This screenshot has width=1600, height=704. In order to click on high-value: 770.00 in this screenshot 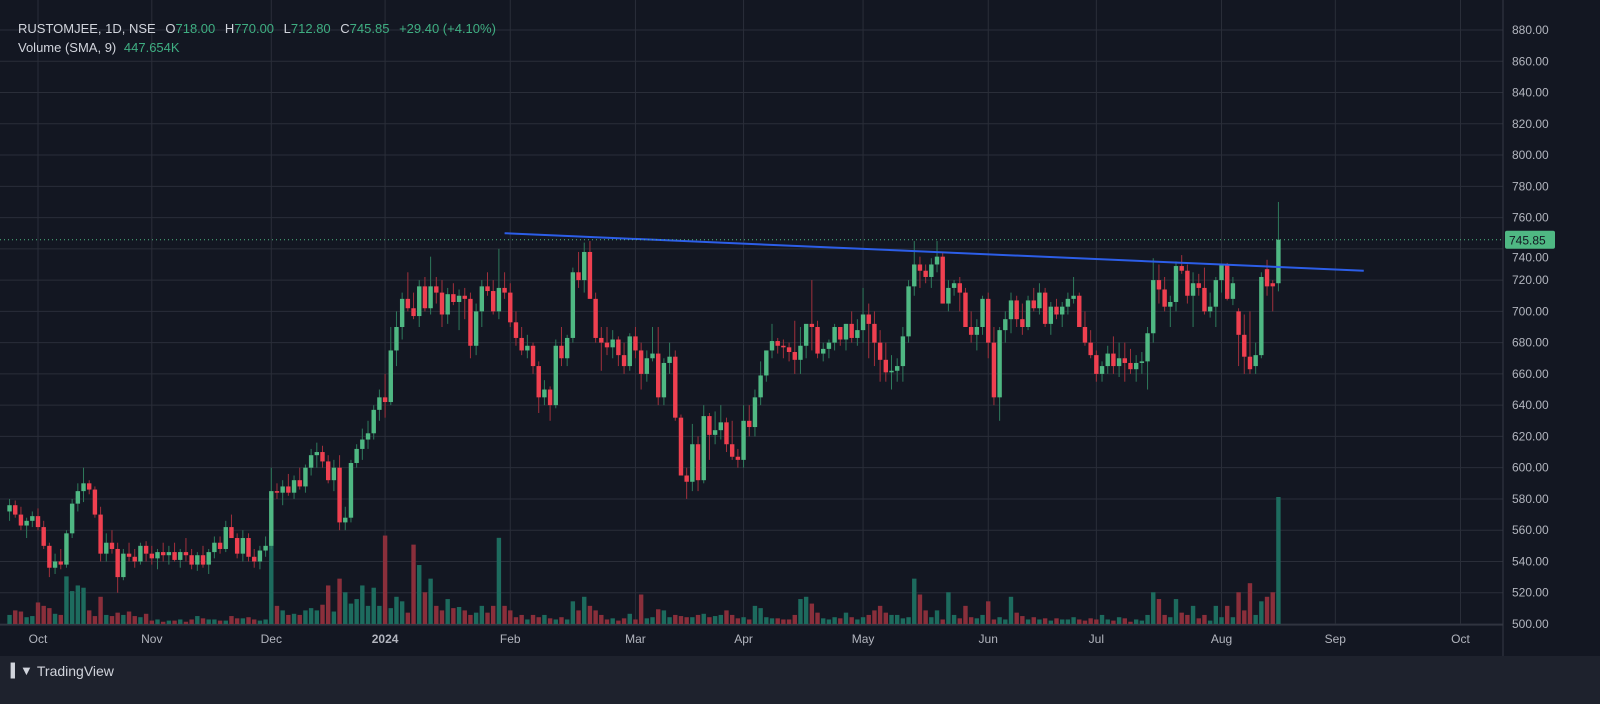, I will do `click(254, 28)`.